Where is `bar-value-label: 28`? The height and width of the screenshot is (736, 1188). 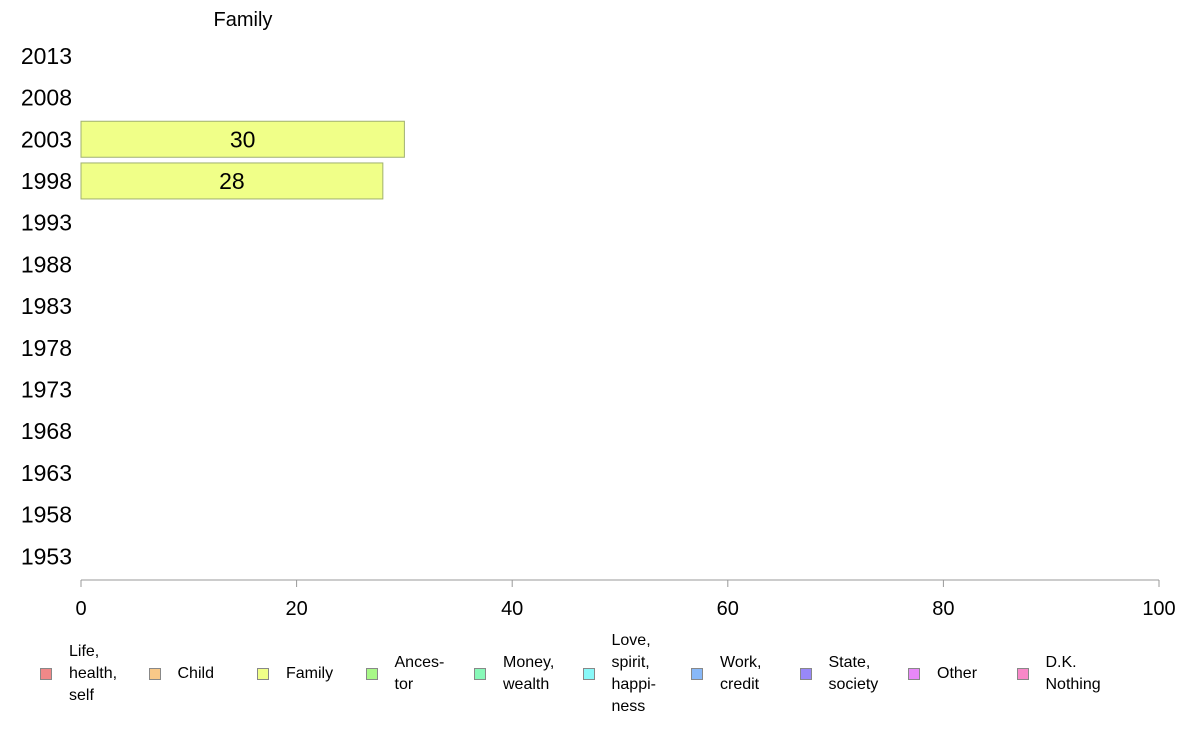
bar-value-label: 28 is located at coordinates (232, 181).